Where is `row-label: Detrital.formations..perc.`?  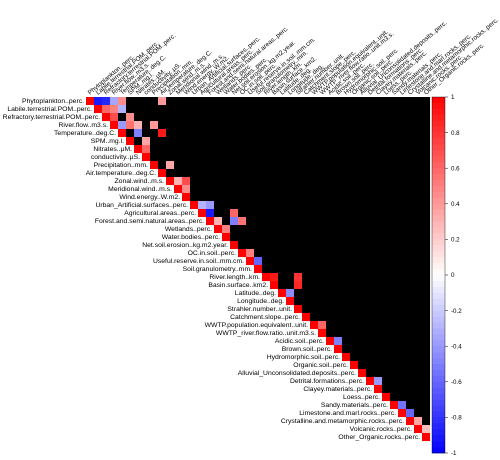
row-label: Detrital.formations..perc. is located at coordinates (327, 381).